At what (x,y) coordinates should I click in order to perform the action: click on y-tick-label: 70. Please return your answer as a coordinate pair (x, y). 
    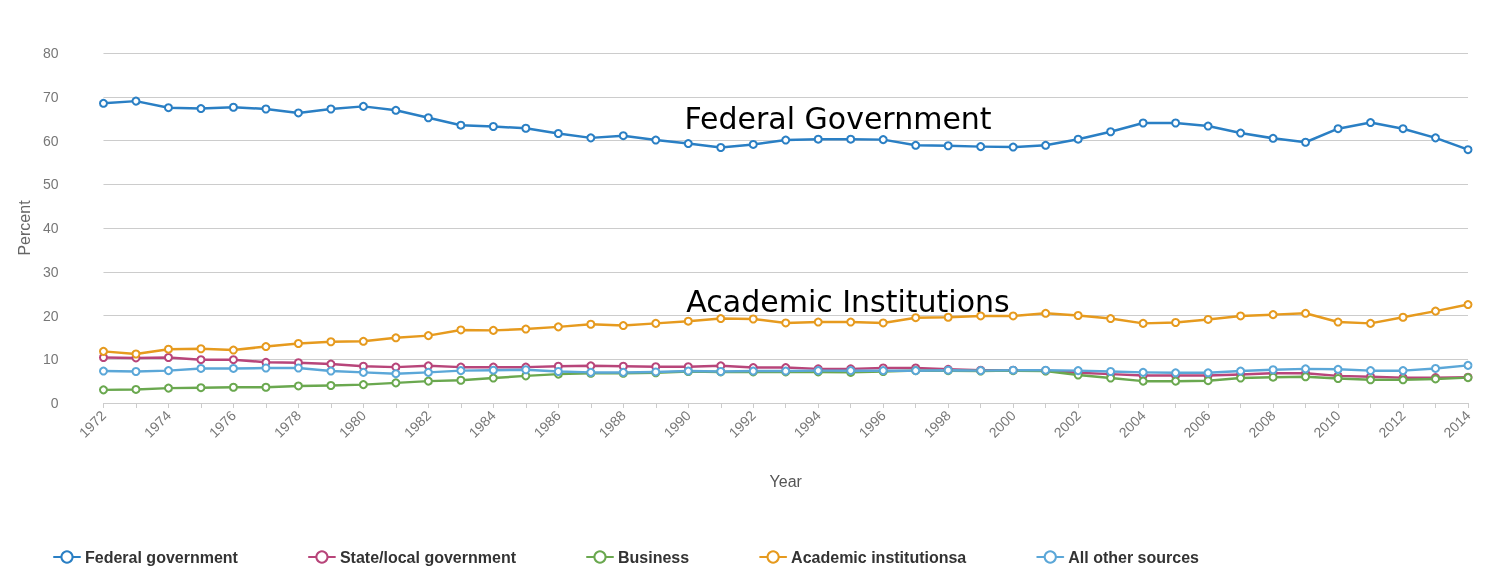
    Looking at the image, I should click on (50, 96).